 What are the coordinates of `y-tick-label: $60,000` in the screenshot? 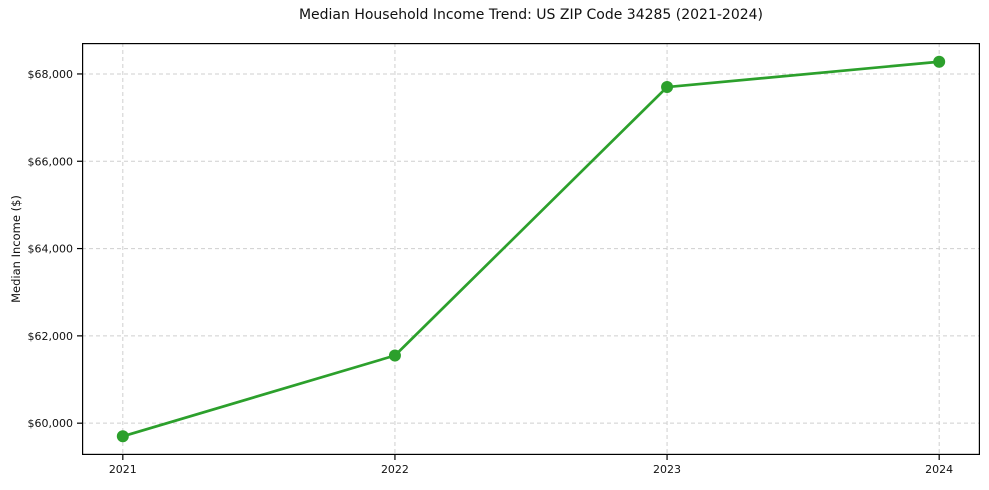 It's located at (51, 423).